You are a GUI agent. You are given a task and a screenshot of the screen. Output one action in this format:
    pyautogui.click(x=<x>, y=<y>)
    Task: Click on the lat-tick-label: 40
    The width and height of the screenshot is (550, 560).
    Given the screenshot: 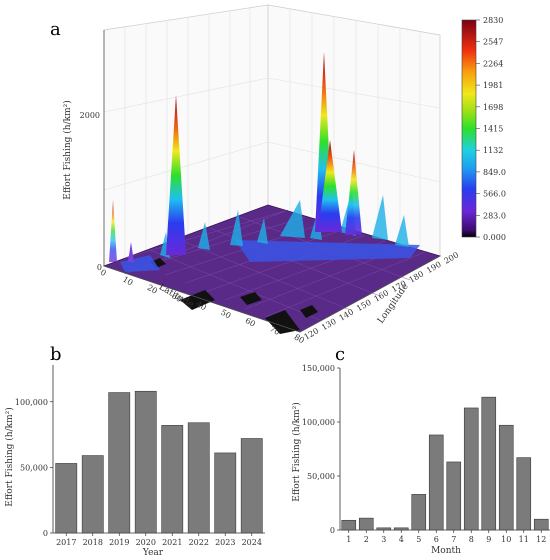 What is the action you would take?
    pyautogui.click(x=201, y=305)
    